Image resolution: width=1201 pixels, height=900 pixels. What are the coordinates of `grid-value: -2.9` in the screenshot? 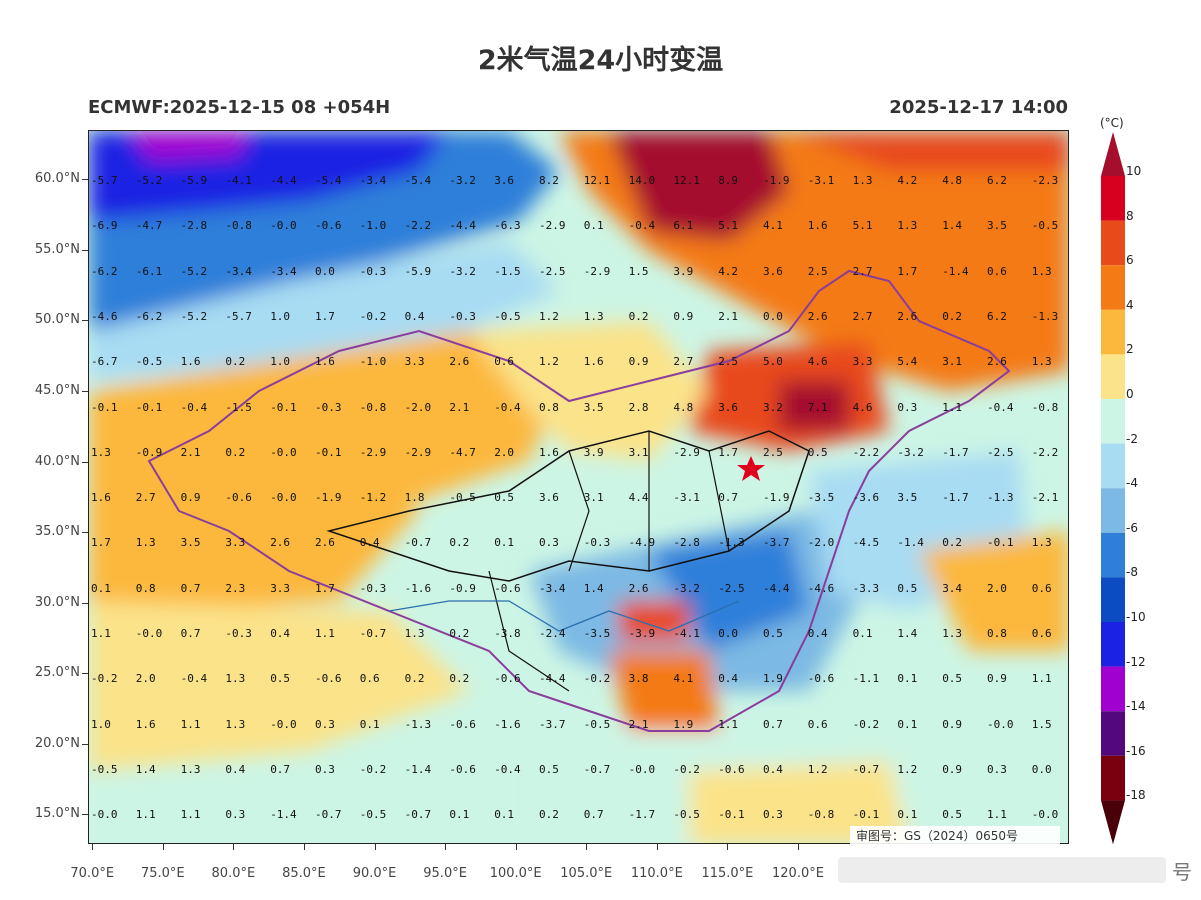 It's located at (552, 226).